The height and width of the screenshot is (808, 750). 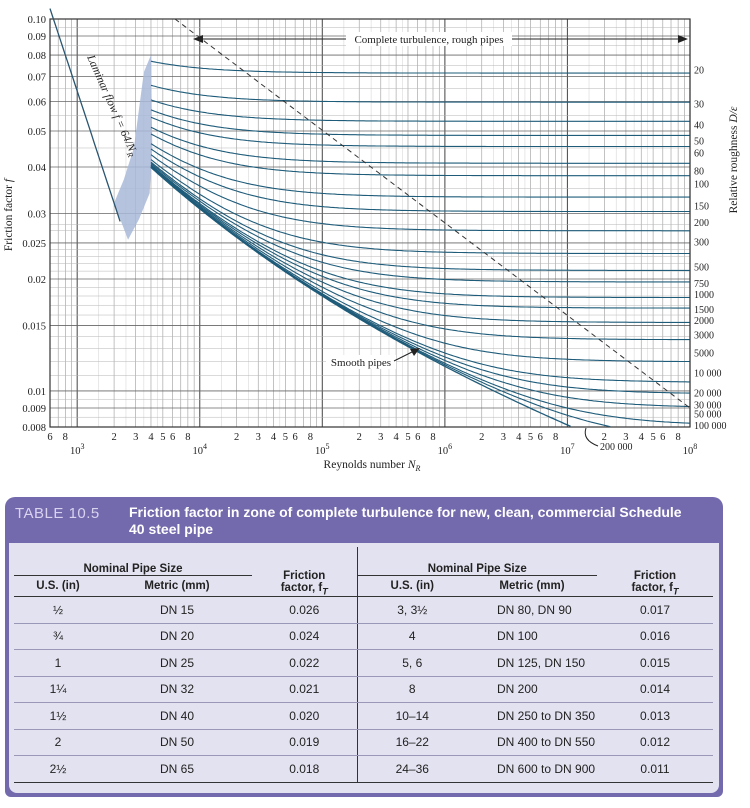 What do you see at coordinates (655, 572) in the screenshot?
I see `friction-header-right: Friction factor, fT` at bounding box center [655, 572].